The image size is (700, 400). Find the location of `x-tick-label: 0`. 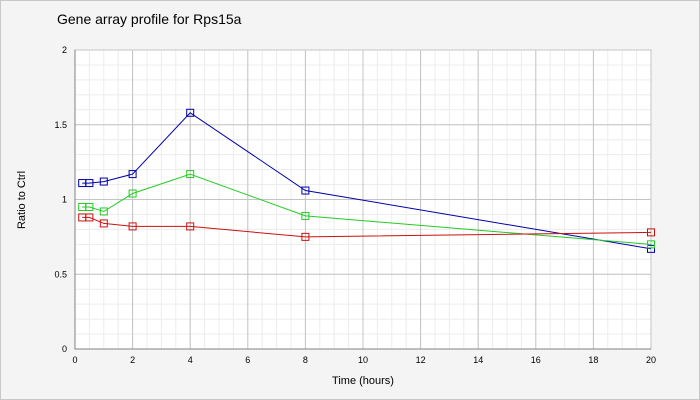

x-tick-label: 0 is located at coordinates (74, 360).